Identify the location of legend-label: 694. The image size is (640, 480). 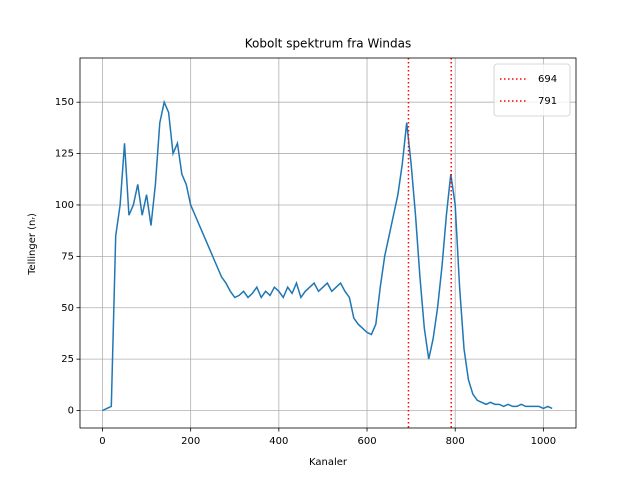
(547, 79).